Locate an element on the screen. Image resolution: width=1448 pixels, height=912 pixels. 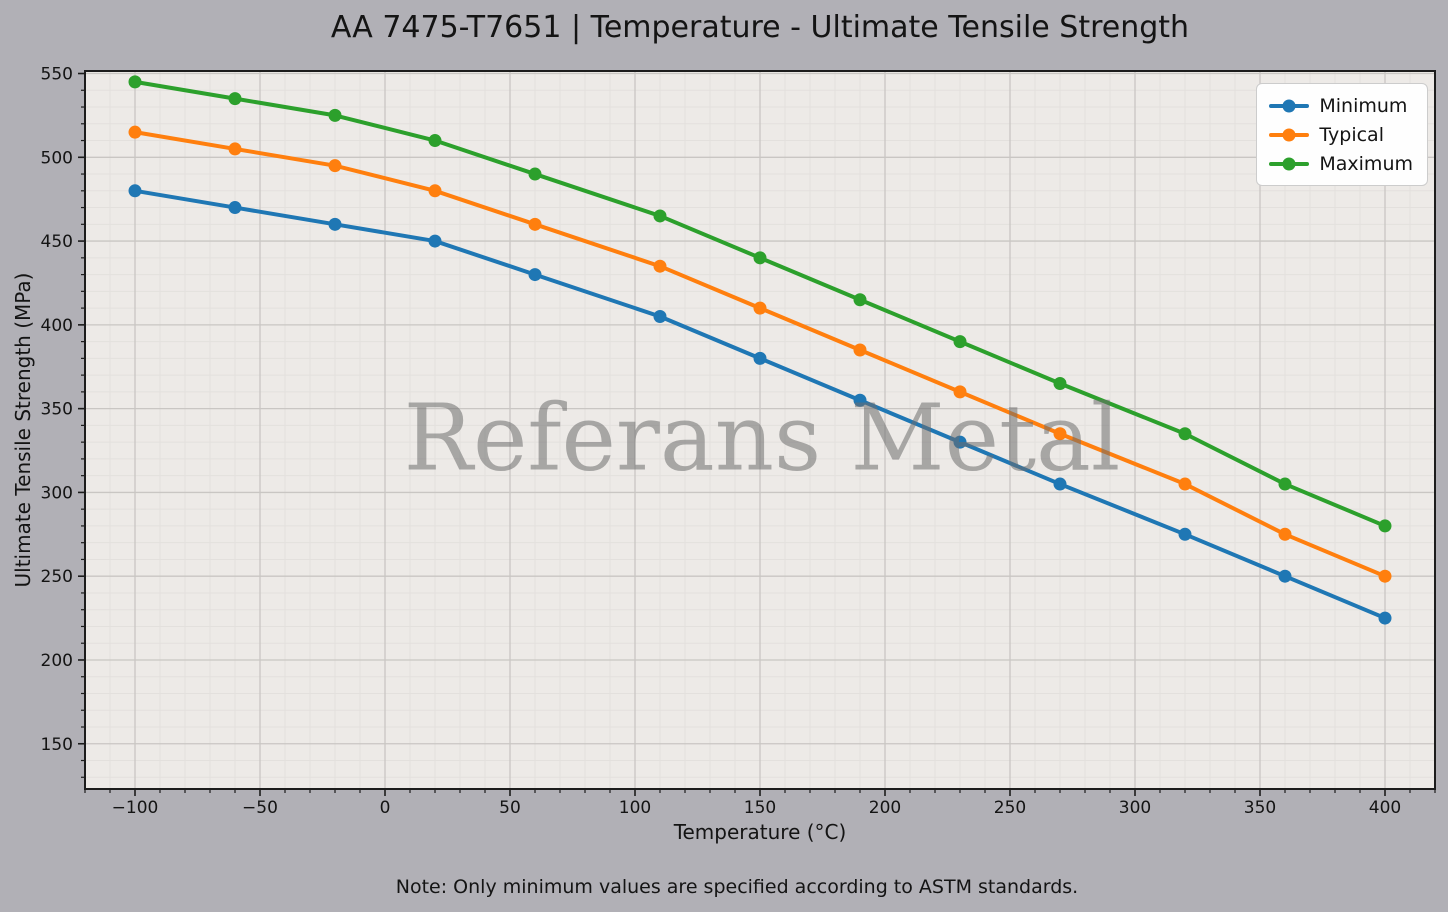
y-tick-label: 150 is located at coordinates (57, 745).